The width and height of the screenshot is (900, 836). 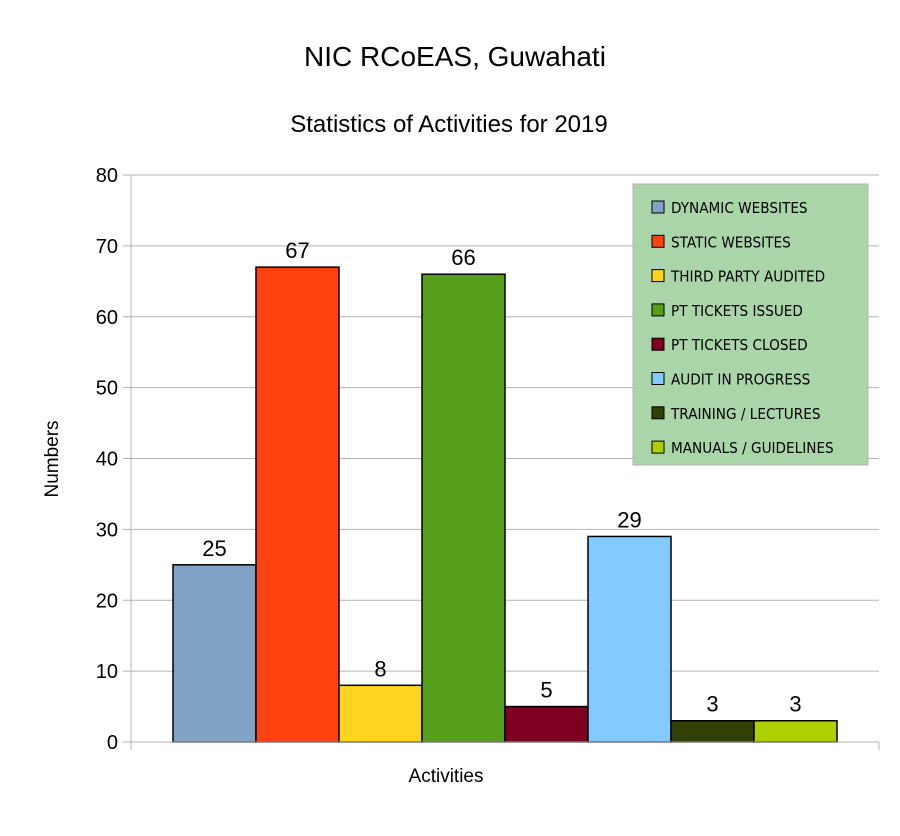 I want to click on legend-entry: THIRD PARTY AUDITED, so click(x=747, y=277).